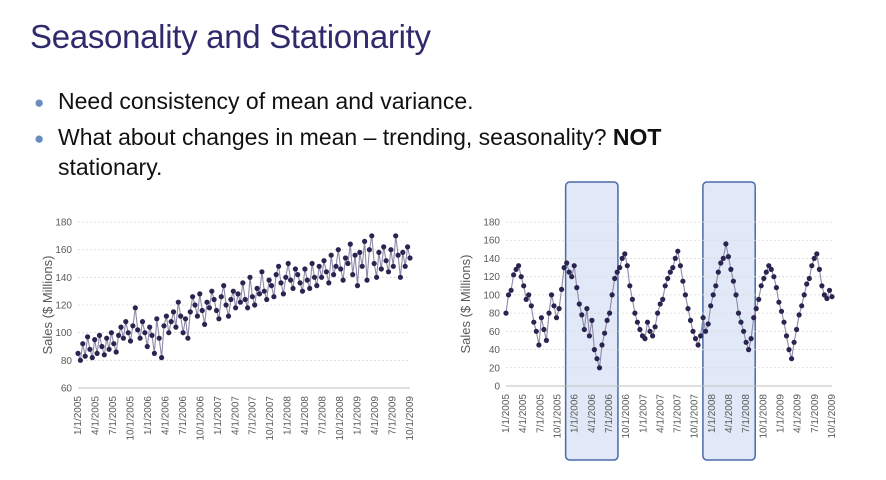  What do you see at coordinates (110, 167) in the screenshot?
I see `bullet-text-continued: stationary.` at bounding box center [110, 167].